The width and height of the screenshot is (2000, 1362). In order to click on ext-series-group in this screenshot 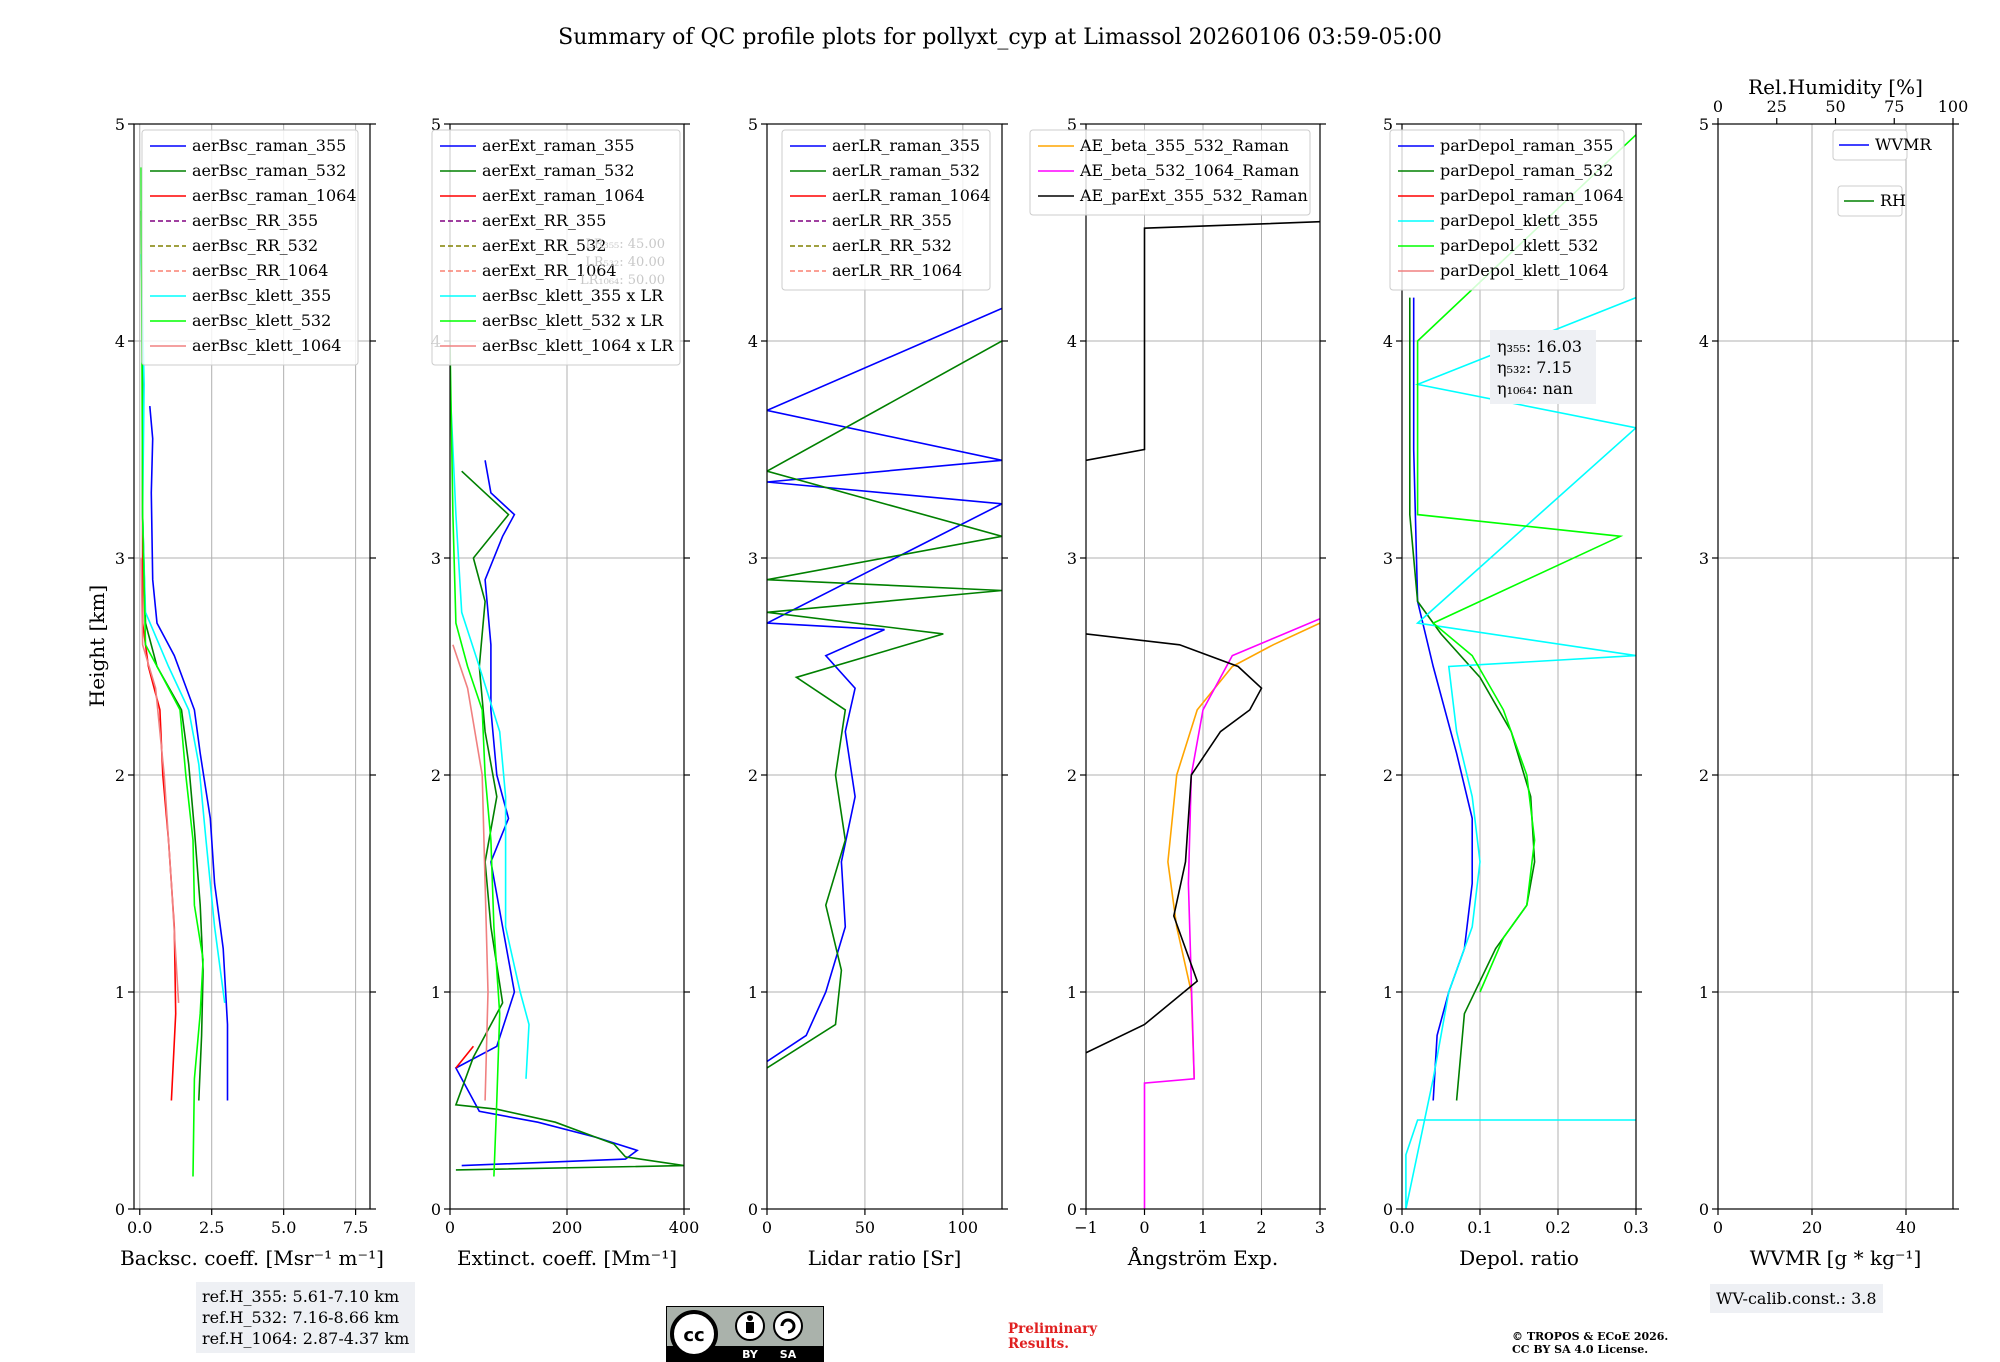, I will do `click(567, 758)`.